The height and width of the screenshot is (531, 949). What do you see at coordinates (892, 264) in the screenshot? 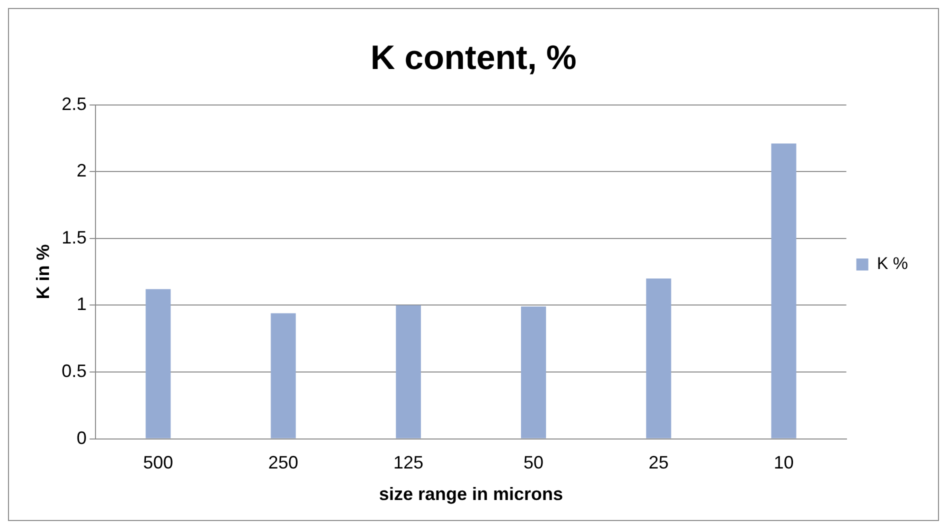
I see `legend-label: K %` at bounding box center [892, 264].